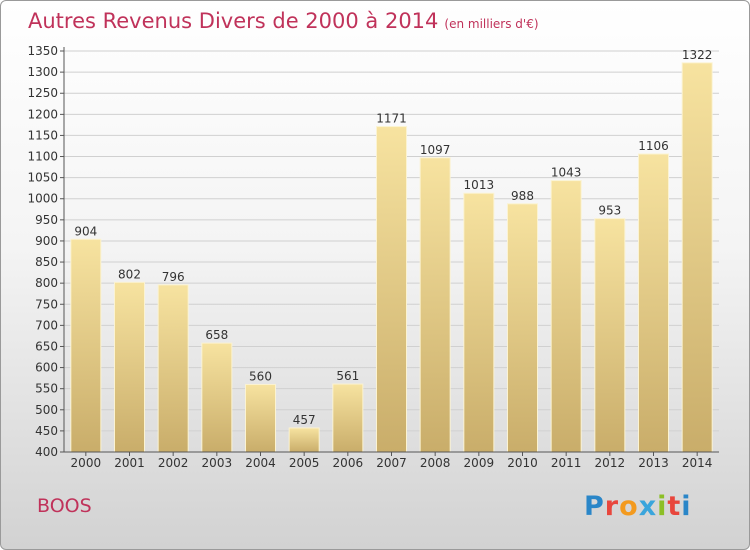 The height and width of the screenshot is (550, 750). Describe the element at coordinates (610, 335) in the screenshot. I see `bar-2012` at that location.